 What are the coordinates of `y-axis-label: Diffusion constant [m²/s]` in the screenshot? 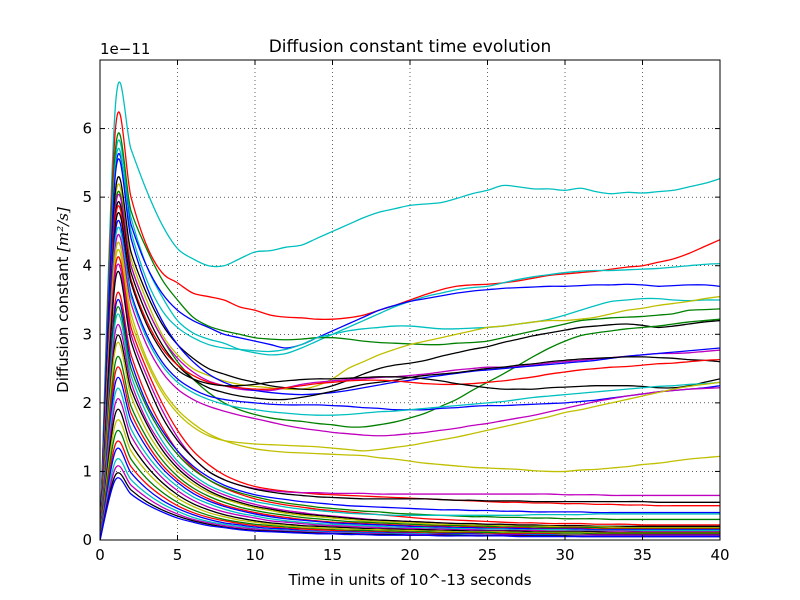 It's located at (63, 300).